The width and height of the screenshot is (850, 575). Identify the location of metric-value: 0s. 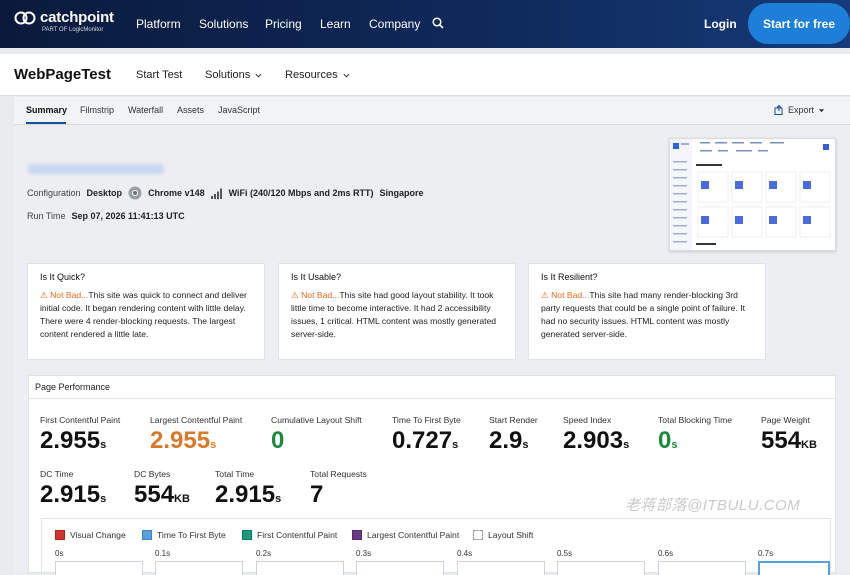
(695, 441).